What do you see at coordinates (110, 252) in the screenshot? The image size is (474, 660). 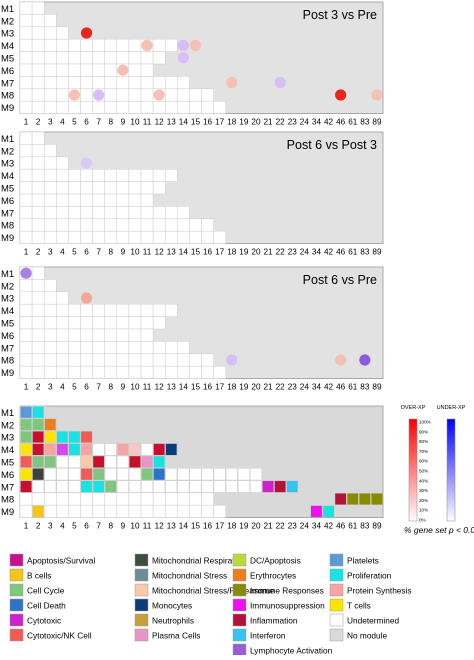 I see `column-label: 8` at bounding box center [110, 252].